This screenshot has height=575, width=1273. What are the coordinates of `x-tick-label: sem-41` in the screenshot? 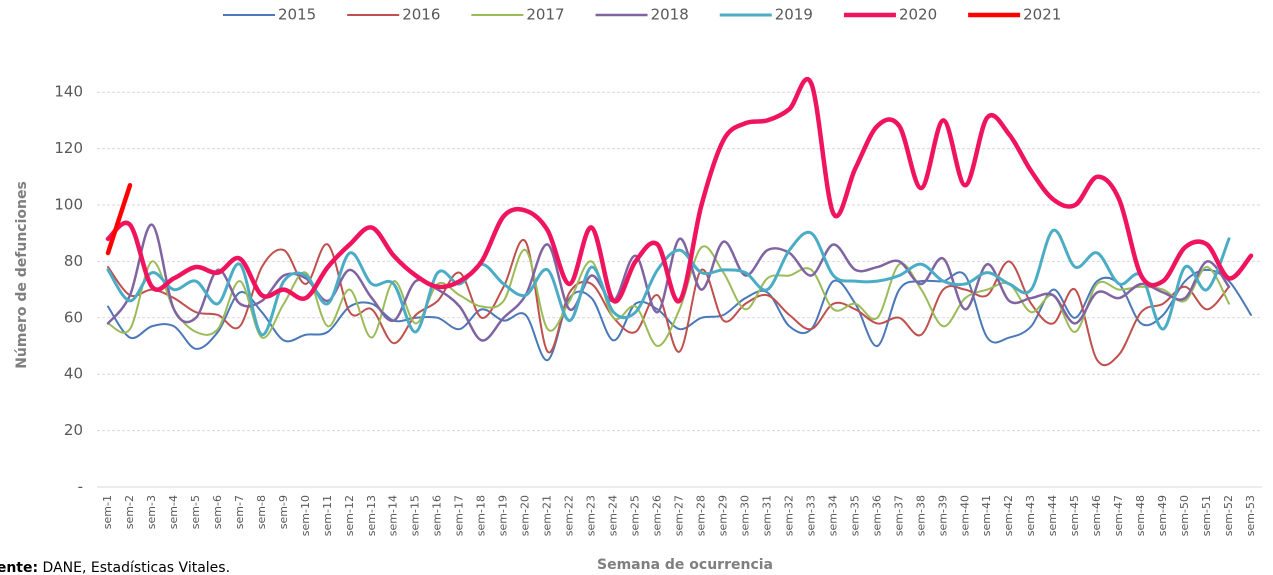 It's located at (986, 515).